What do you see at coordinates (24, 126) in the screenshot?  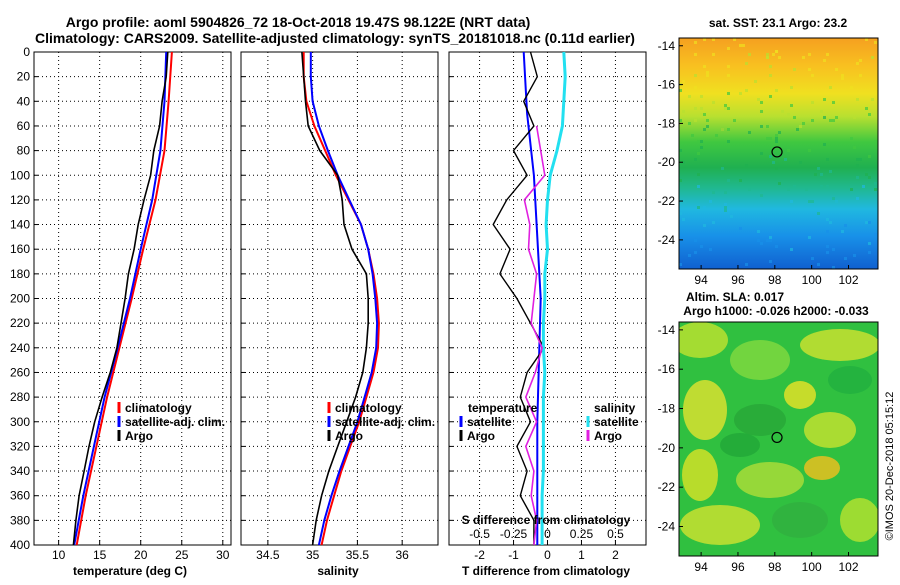 I see `y-tick-label: 60` at bounding box center [24, 126].